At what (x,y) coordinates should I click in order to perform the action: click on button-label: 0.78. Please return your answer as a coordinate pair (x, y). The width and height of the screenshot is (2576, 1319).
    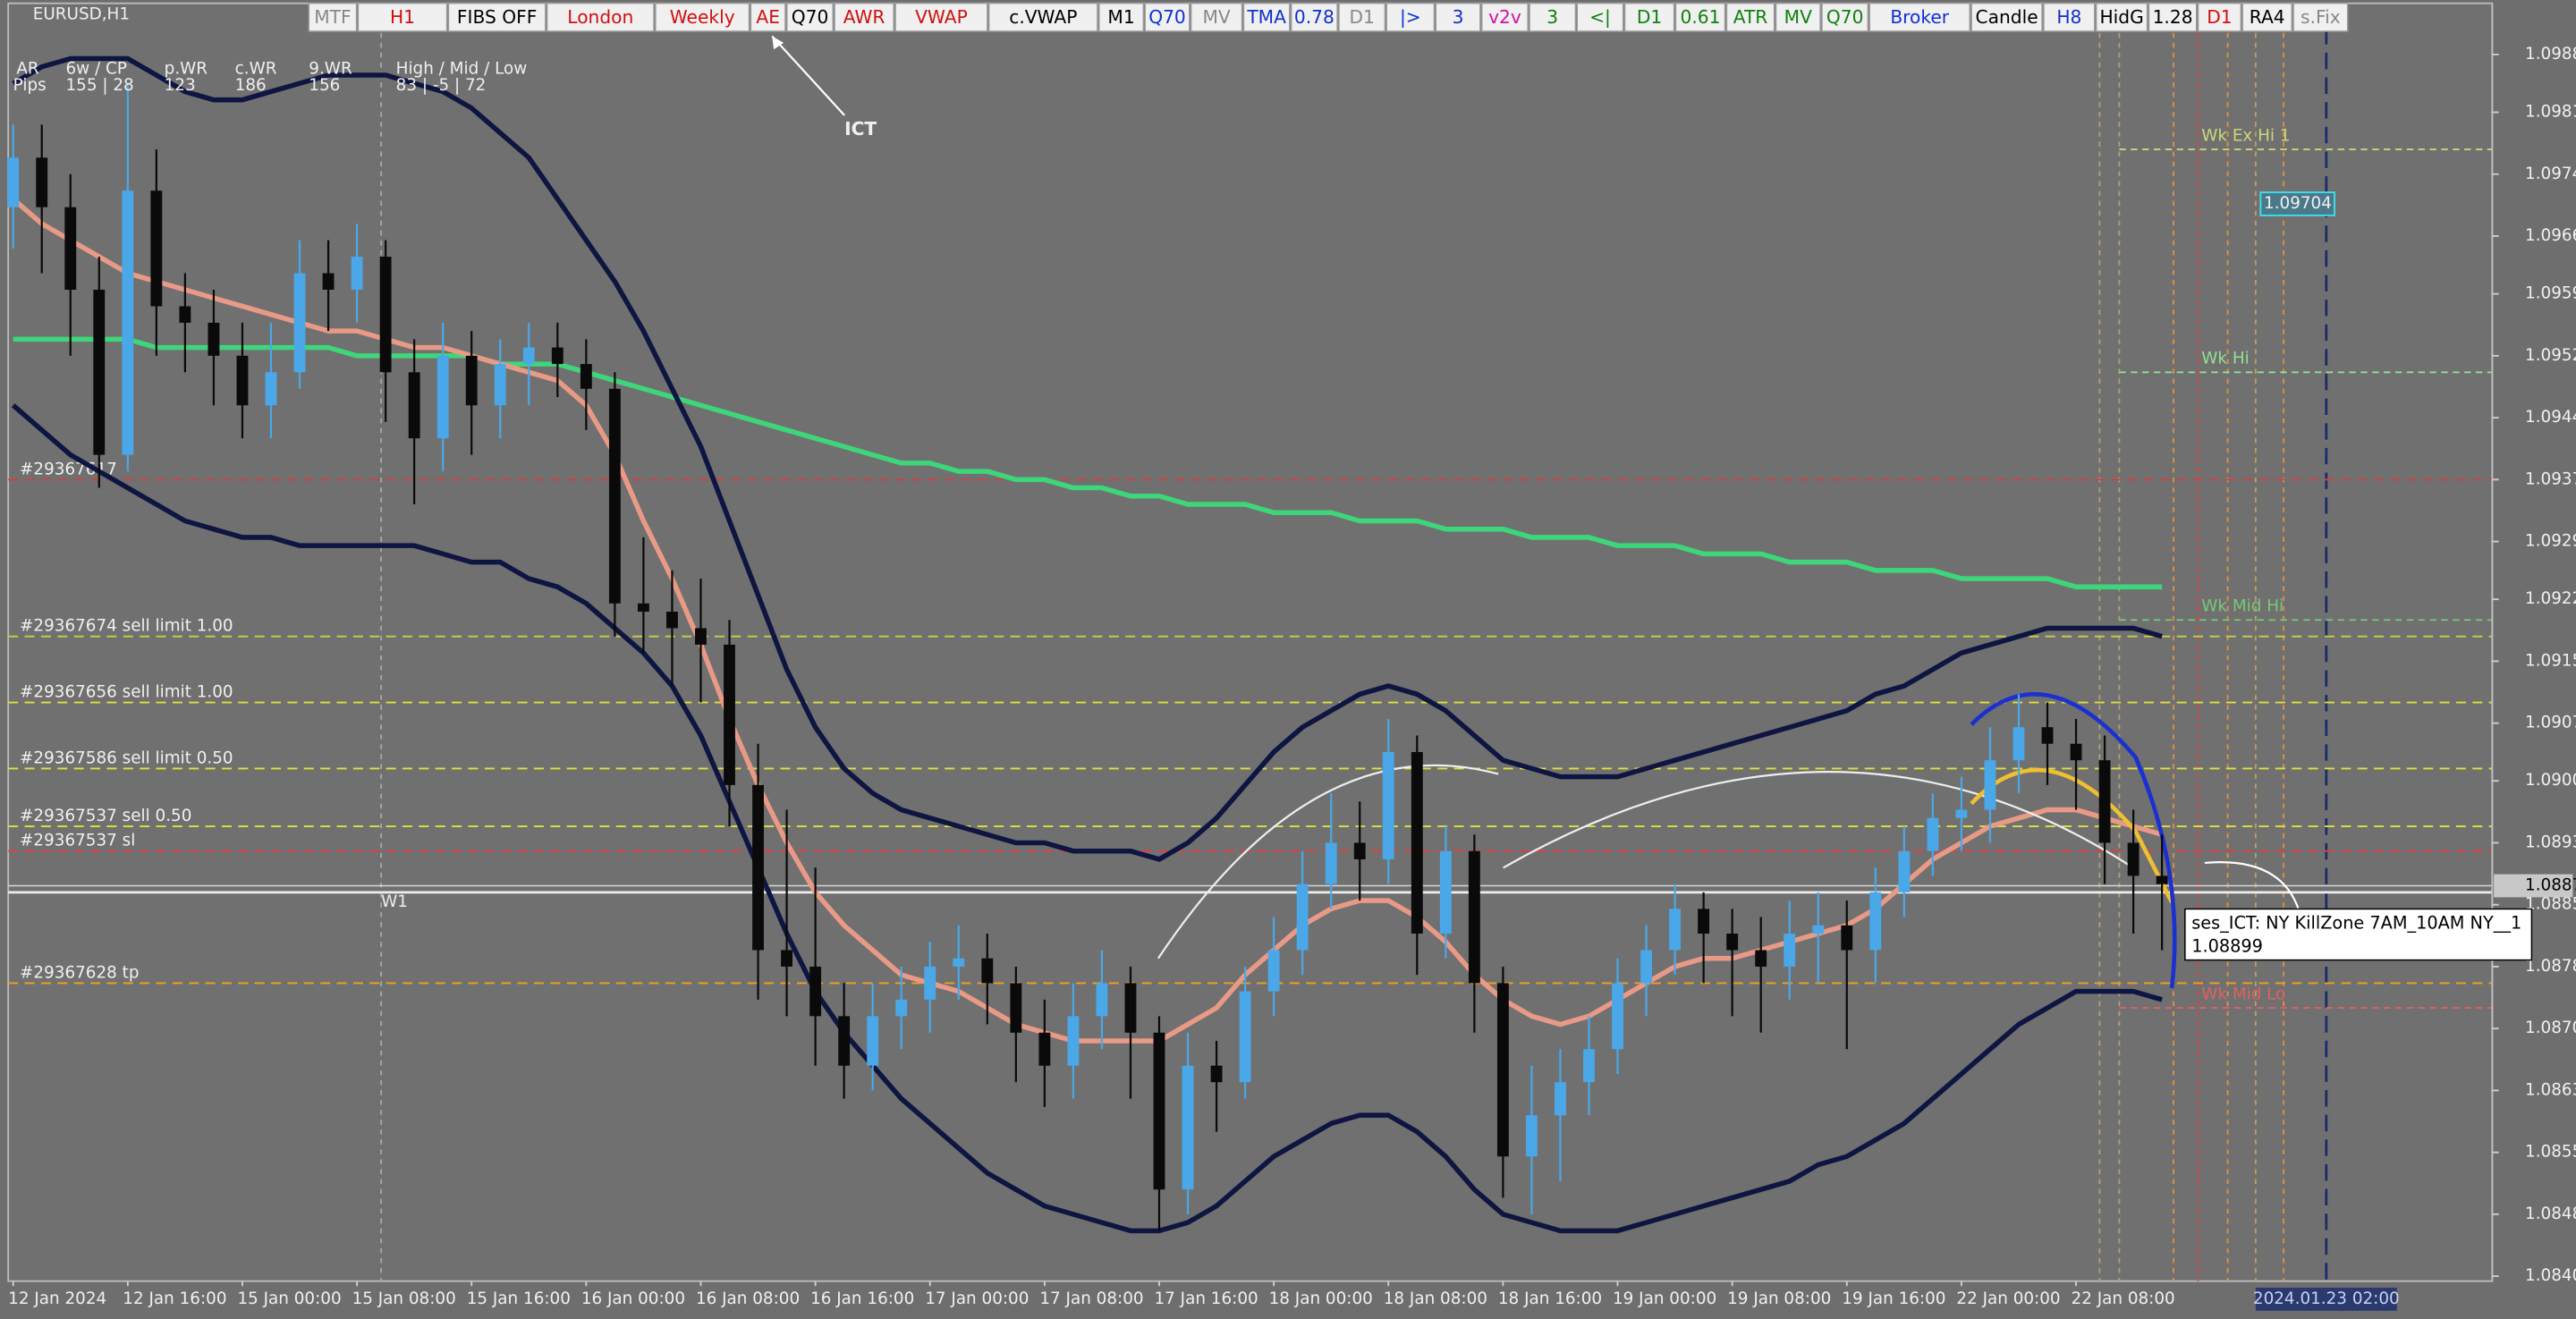
    Looking at the image, I should click on (1314, 17).